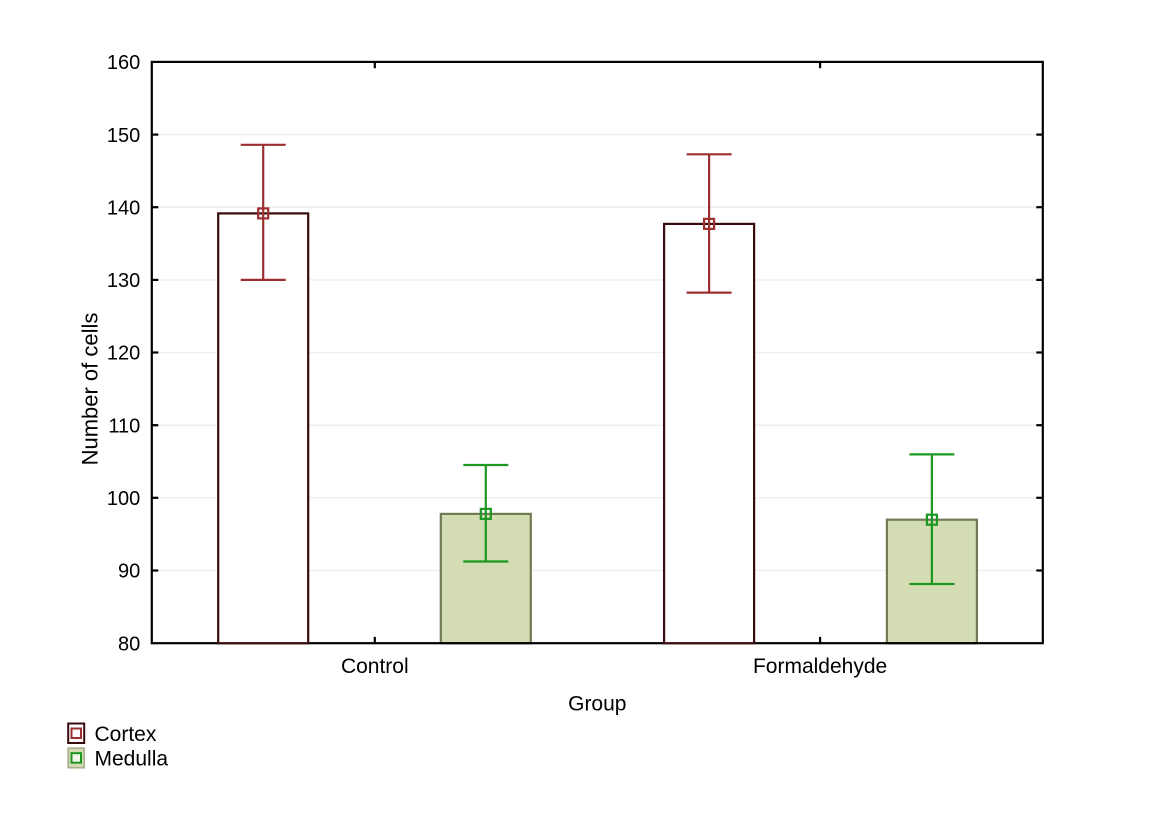 This screenshot has width=1166, height=827. I want to click on svg-text: 110, so click(124, 426).